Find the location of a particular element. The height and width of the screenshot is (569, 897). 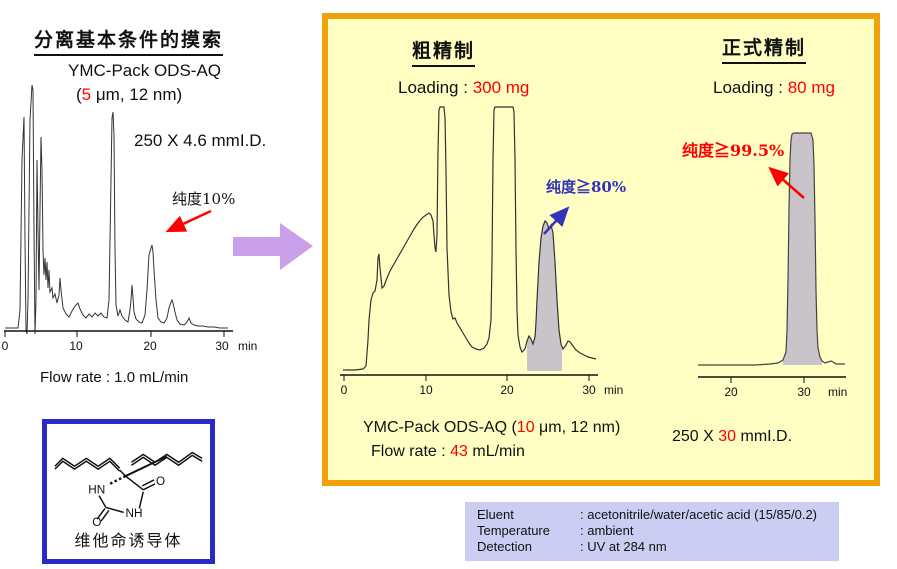

purity-annotation-left: 纯度10% is located at coordinates (204, 199).